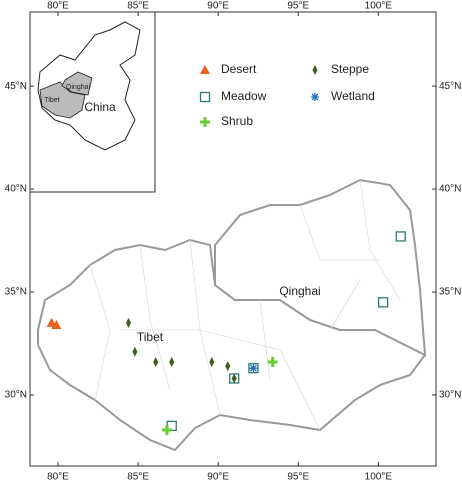 Image resolution: width=462 pixels, height=493 pixels. I want to click on legend-label: Steppe, so click(350, 69).